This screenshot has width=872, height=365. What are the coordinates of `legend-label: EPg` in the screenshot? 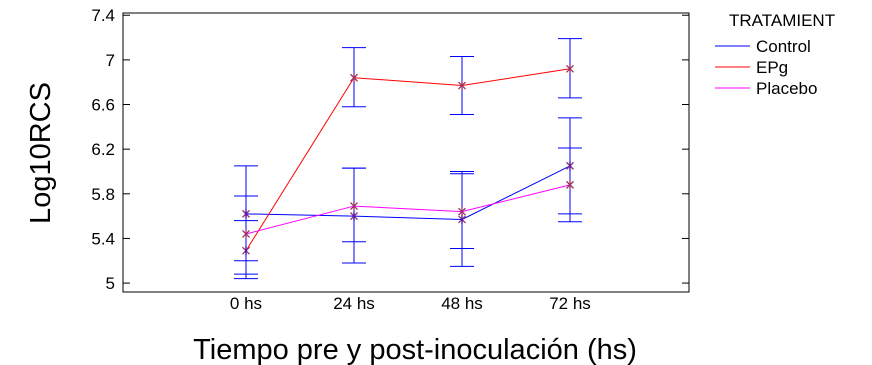 It's located at (772, 67).